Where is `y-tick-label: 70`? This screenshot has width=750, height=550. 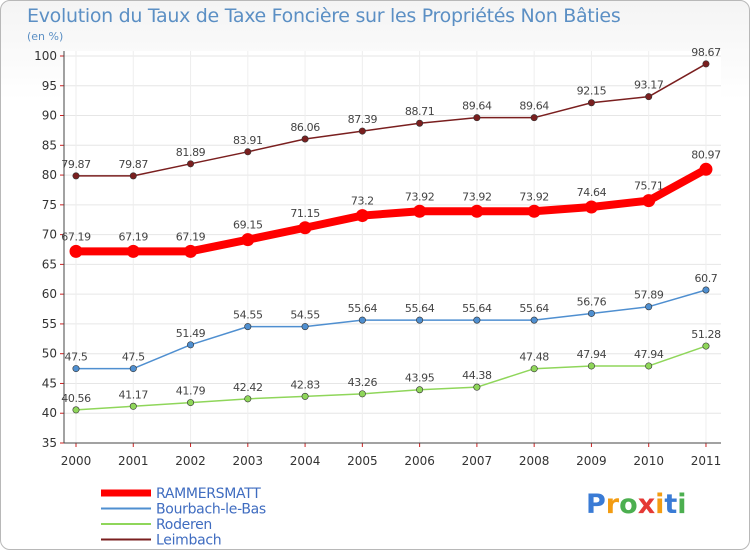
y-tick-label: 70 is located at coordinates (49, 235).